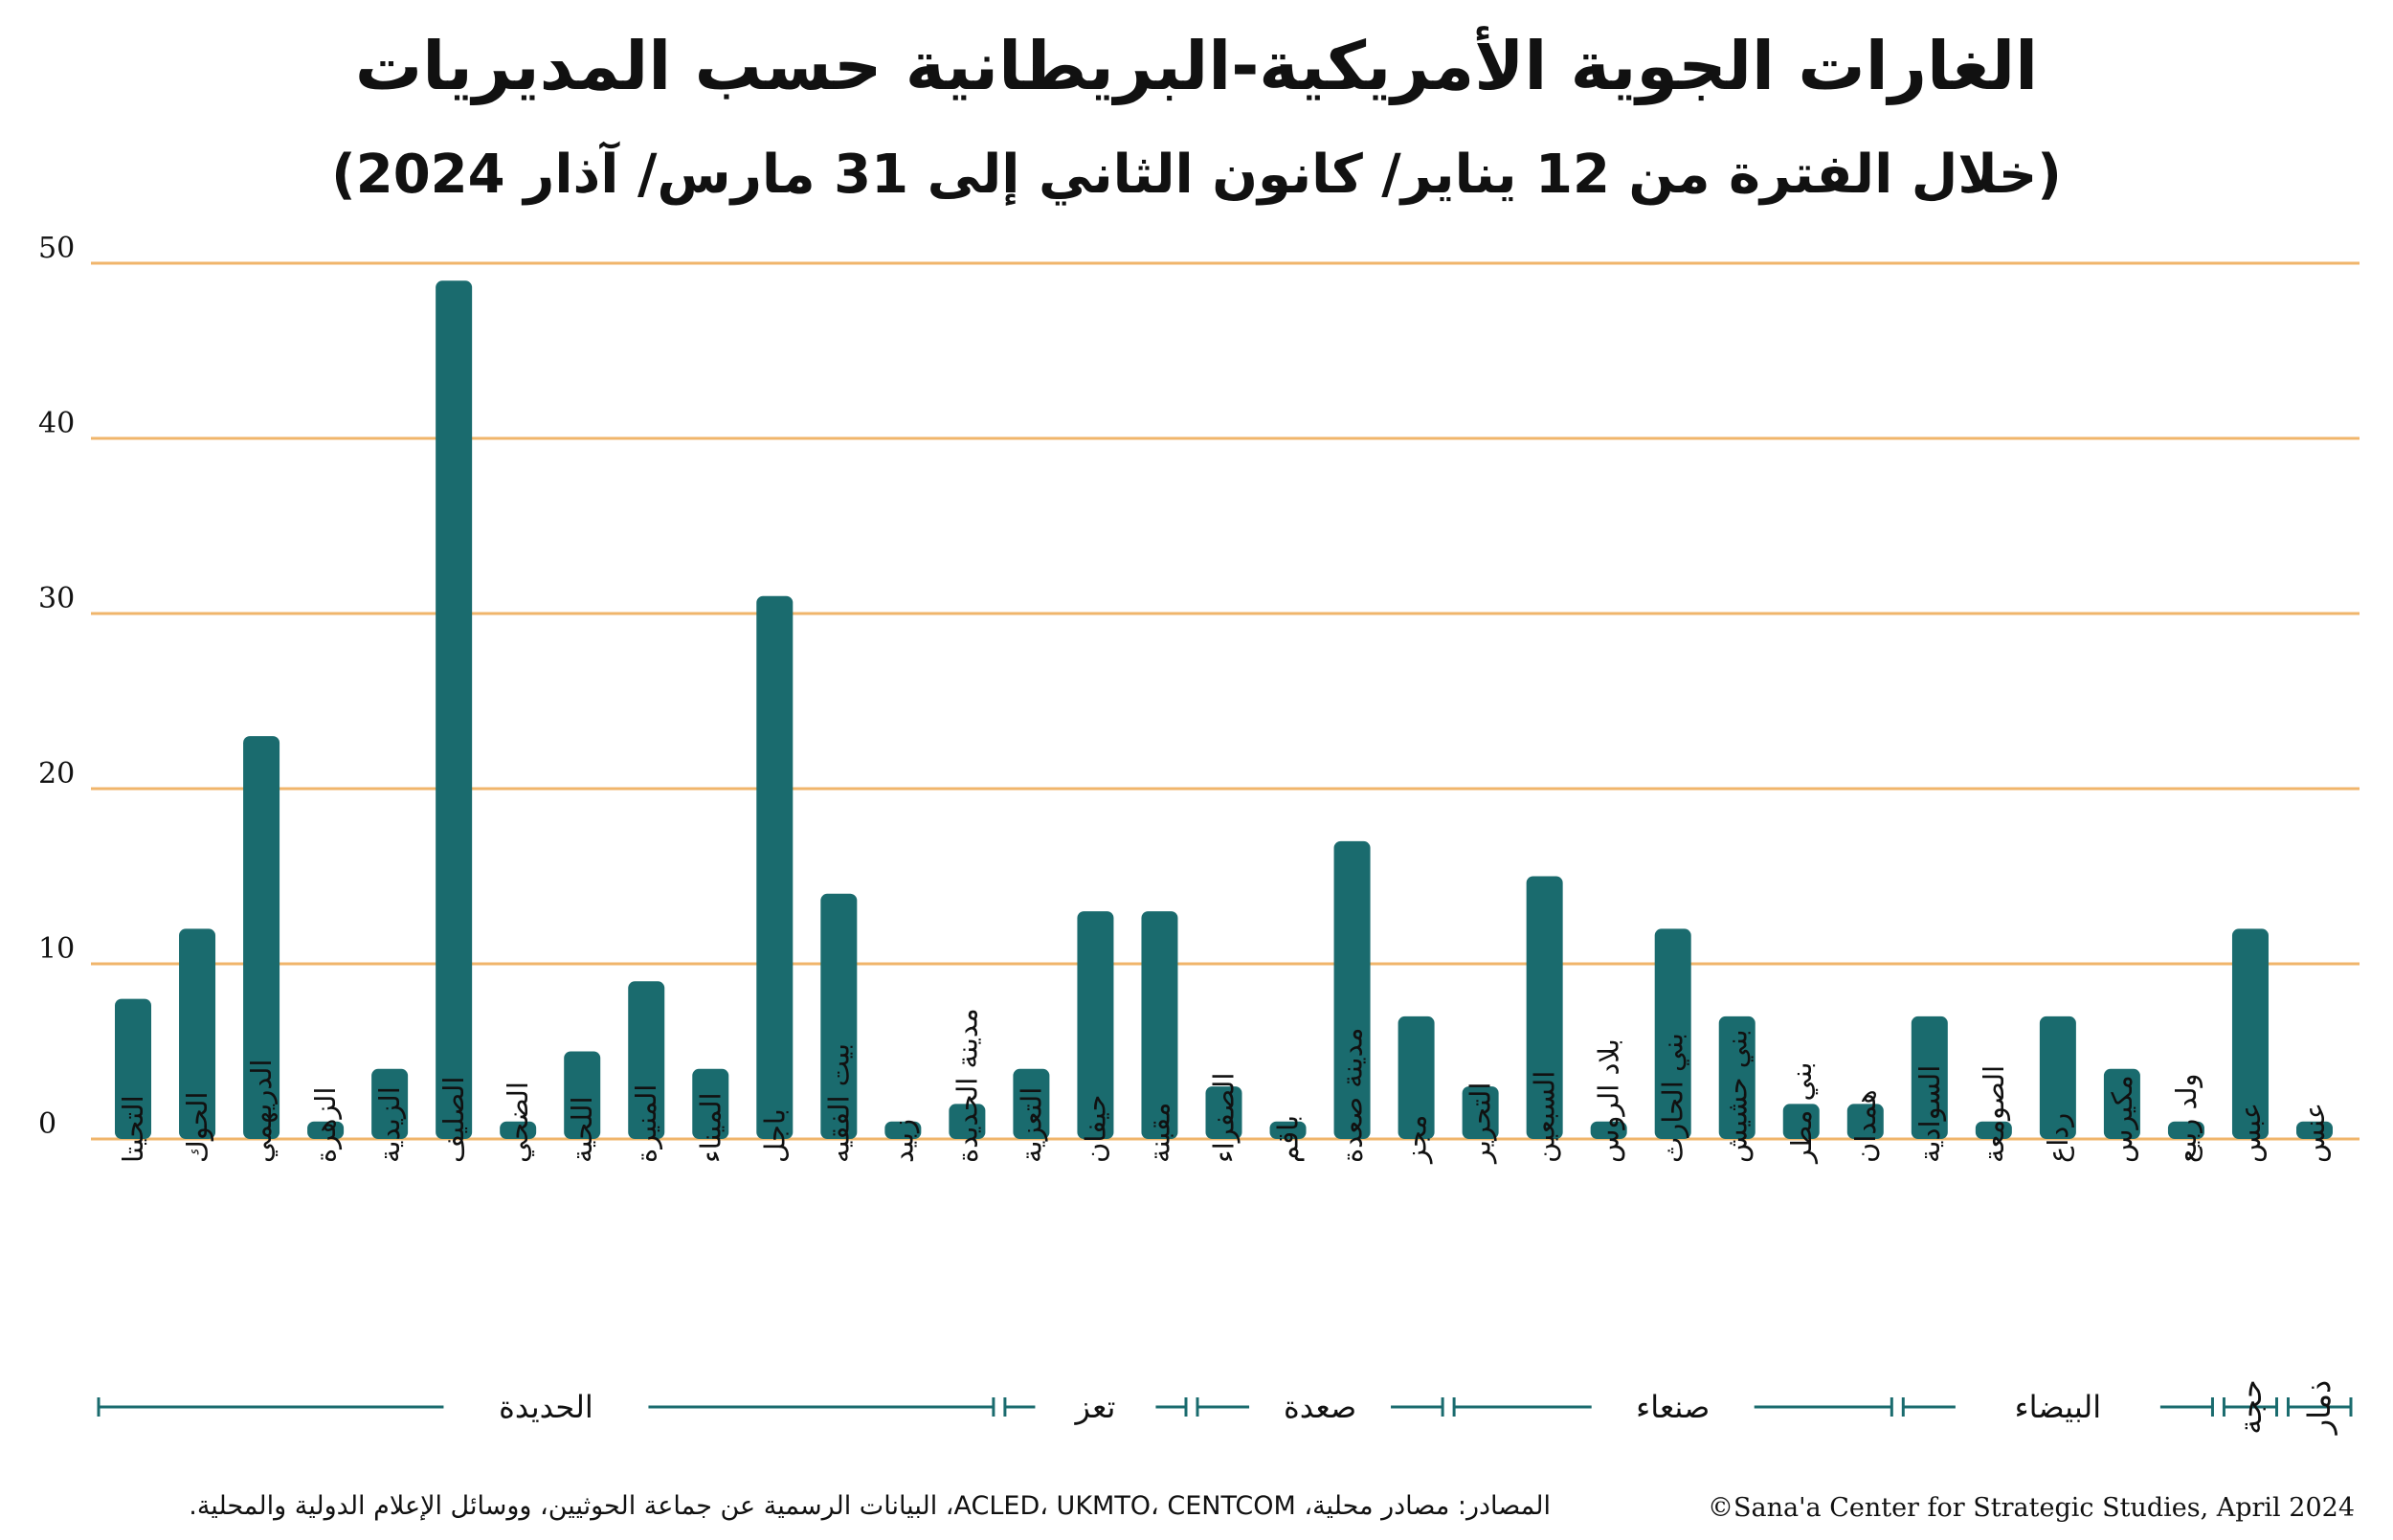 The image size is (2393, 1540). I want to click on group-label: حجة, so click(2250, 1407).